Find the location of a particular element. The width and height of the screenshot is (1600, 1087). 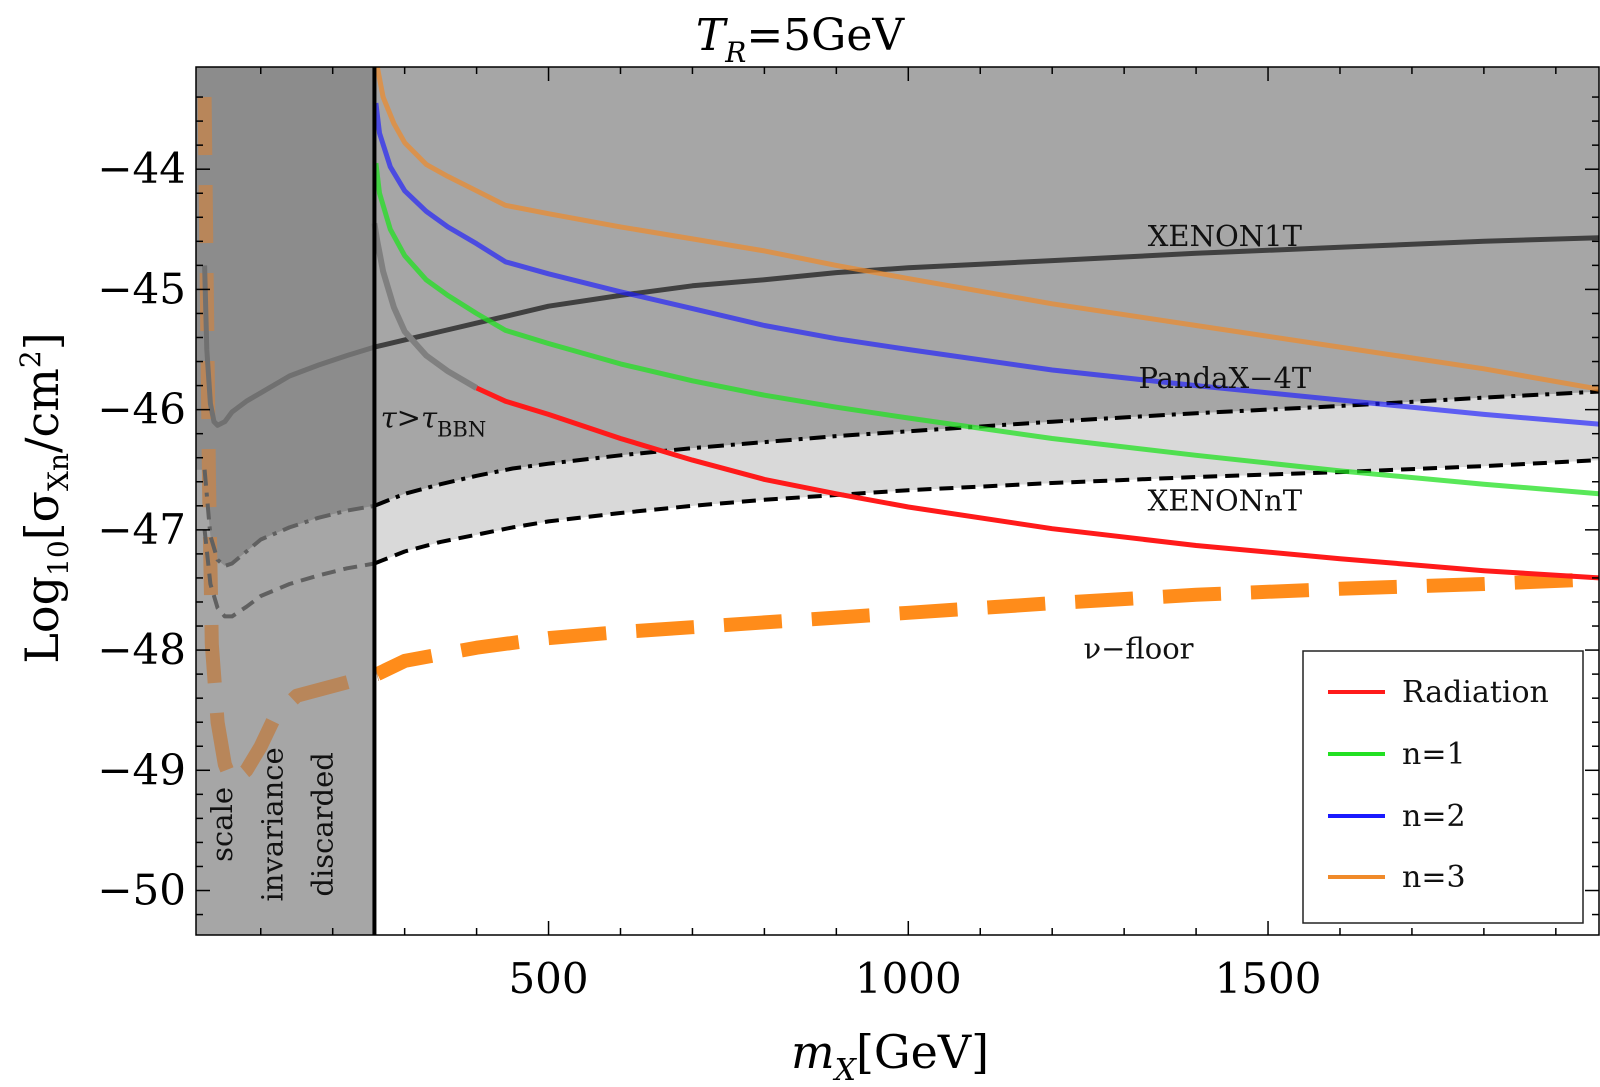

xlabel-rest: [GeV] is located at coordinates (922, 1052).